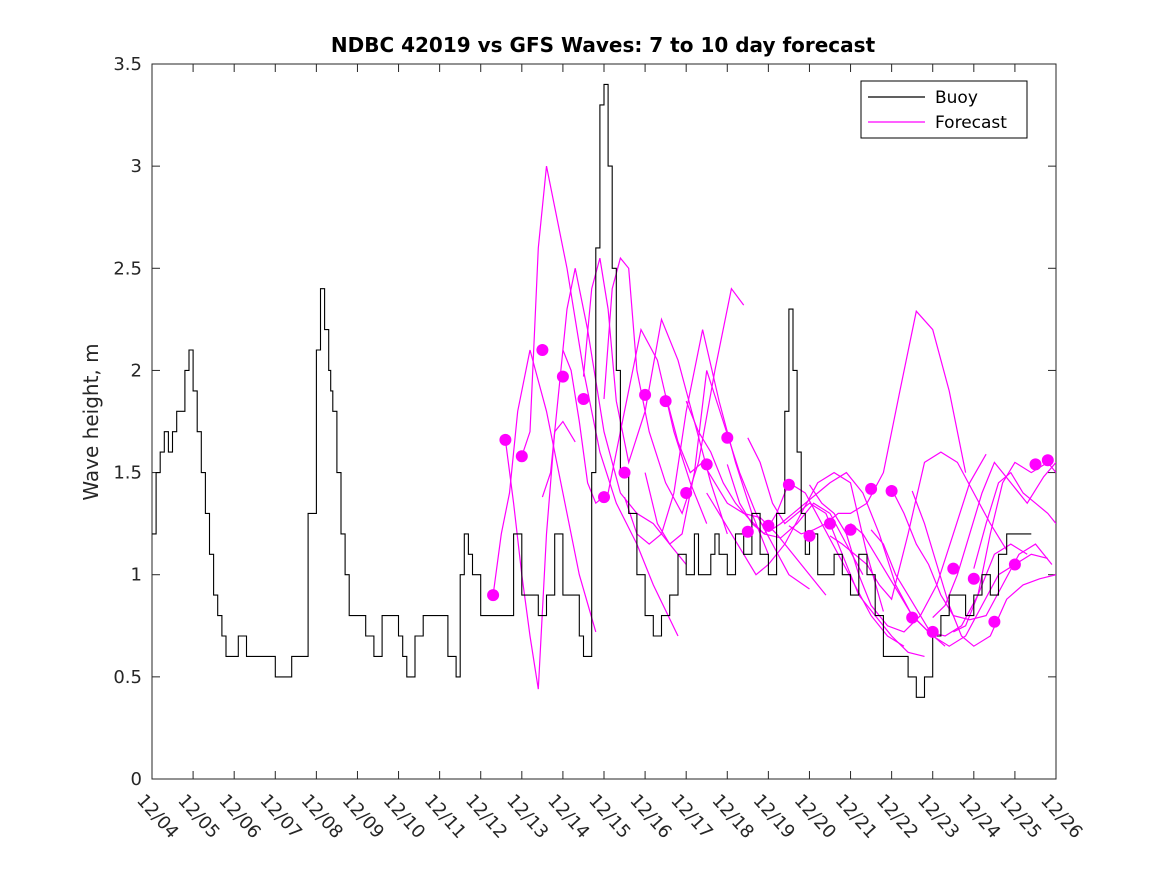 The image size is (1167, 875). I want to click on y-tick-label: 1.5, so click(127, 473).